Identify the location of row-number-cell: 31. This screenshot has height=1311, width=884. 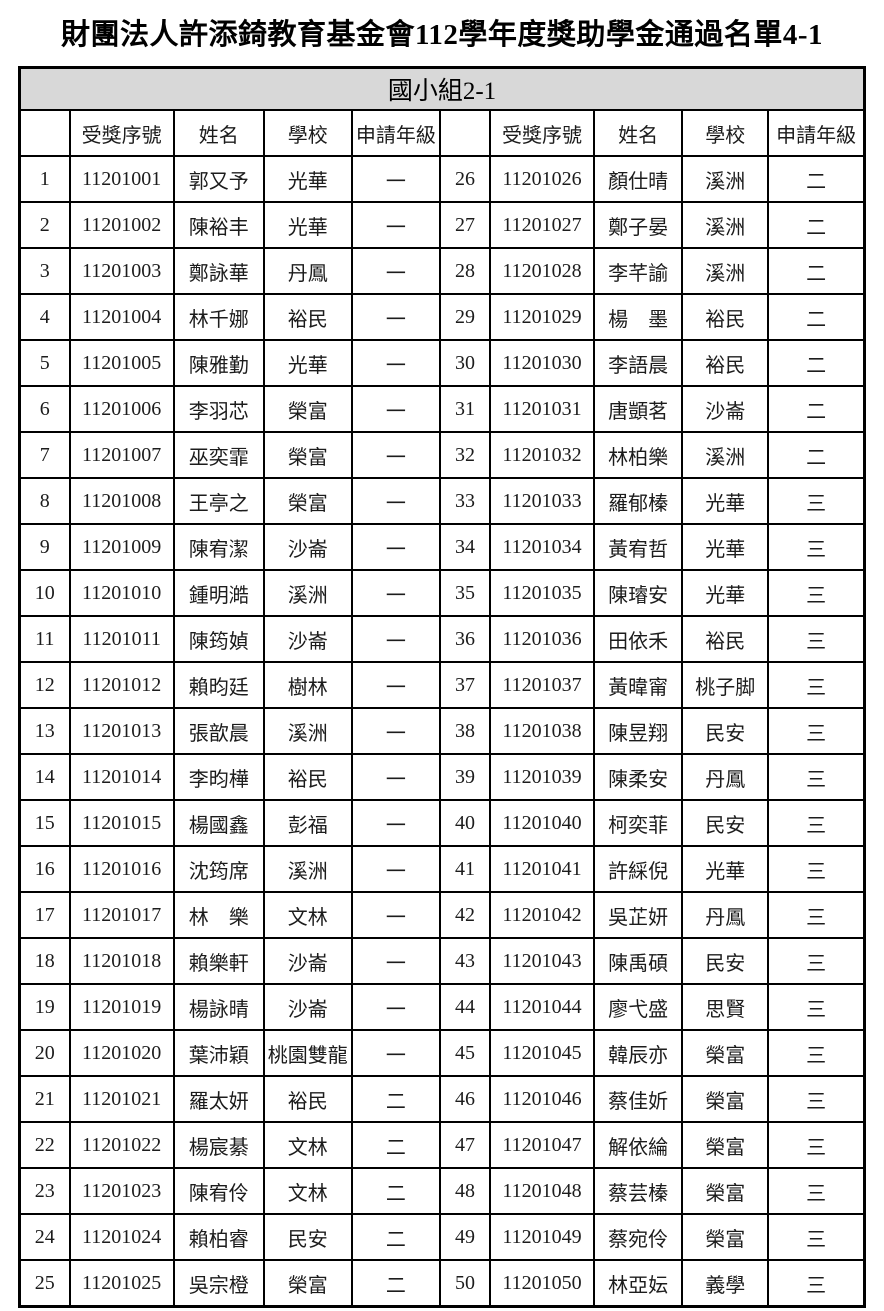
(464, 409).